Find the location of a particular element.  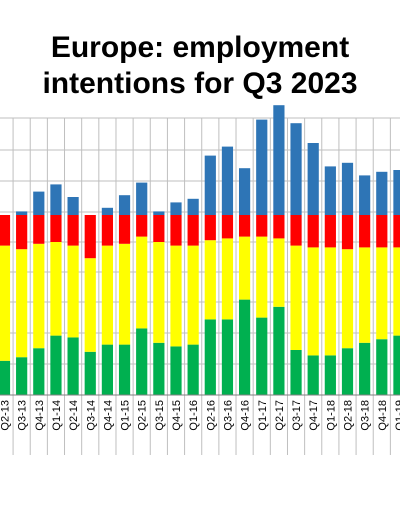

x-tick-label: Q1-16 is located at coordinates (194, 415).